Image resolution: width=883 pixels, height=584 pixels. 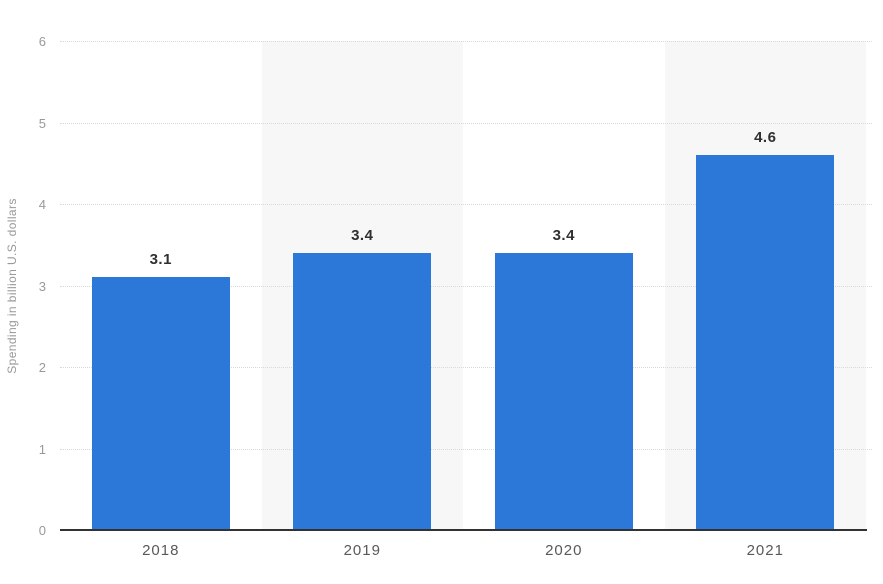 What do you see at coordinates (42, 204) in the screenshot?
I see `y-tick-label: 4` at bounding box center [42, 204].